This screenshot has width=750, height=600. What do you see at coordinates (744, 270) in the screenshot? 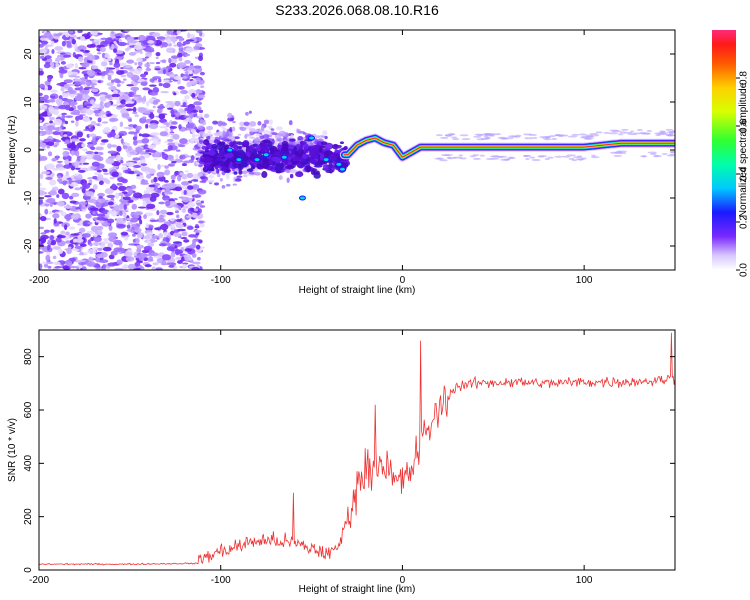
I see `colorbar-tick-label: 0.0` at bounding box center [744, 270].